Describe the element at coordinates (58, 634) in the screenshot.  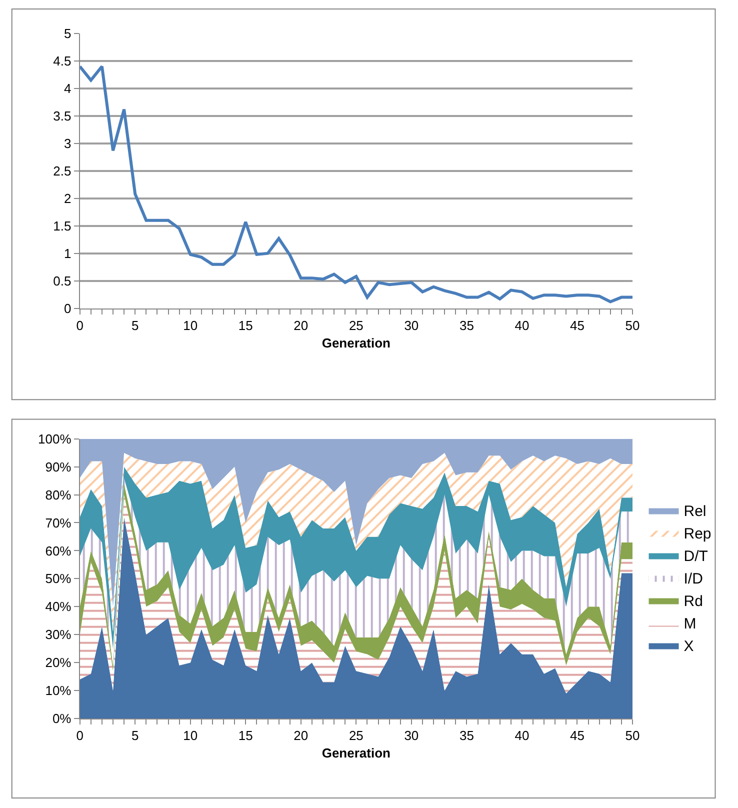
I see `y-tick-label: 30%` at that location.